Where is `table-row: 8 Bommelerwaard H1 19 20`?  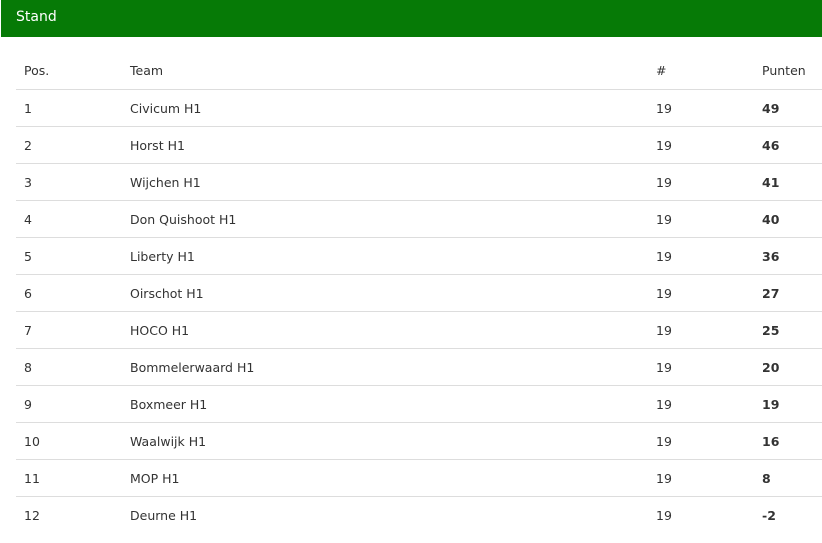
table-row: 8 Bommelerwaard H1 19 20 is located at coordinates (419, 367).